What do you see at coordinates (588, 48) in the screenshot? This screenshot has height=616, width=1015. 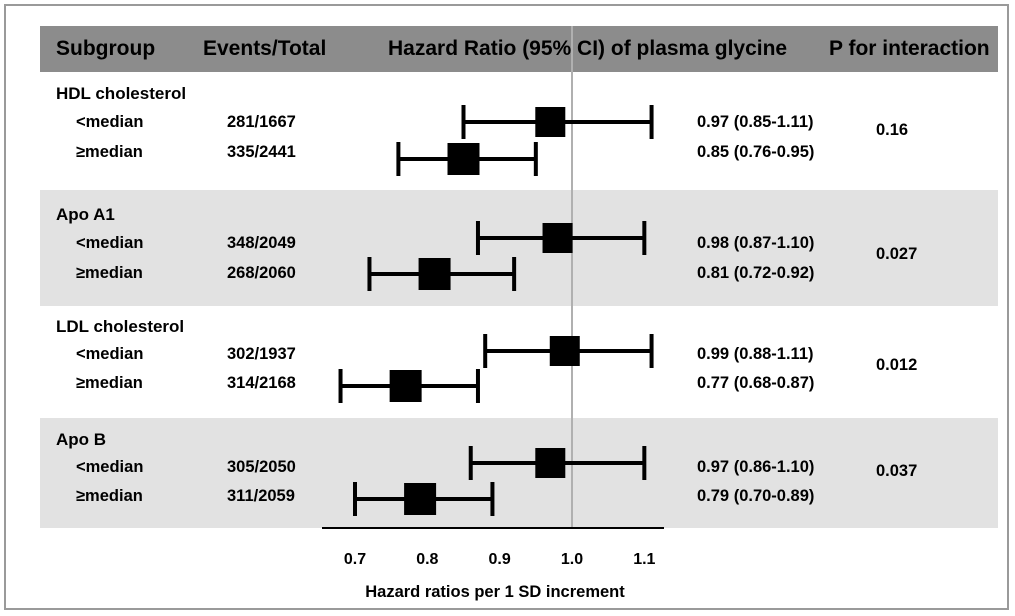 I see `header-hazard-ratio: Hazard Ratio (95% CI) of plasma glycine` at bounding box center [588, 48].